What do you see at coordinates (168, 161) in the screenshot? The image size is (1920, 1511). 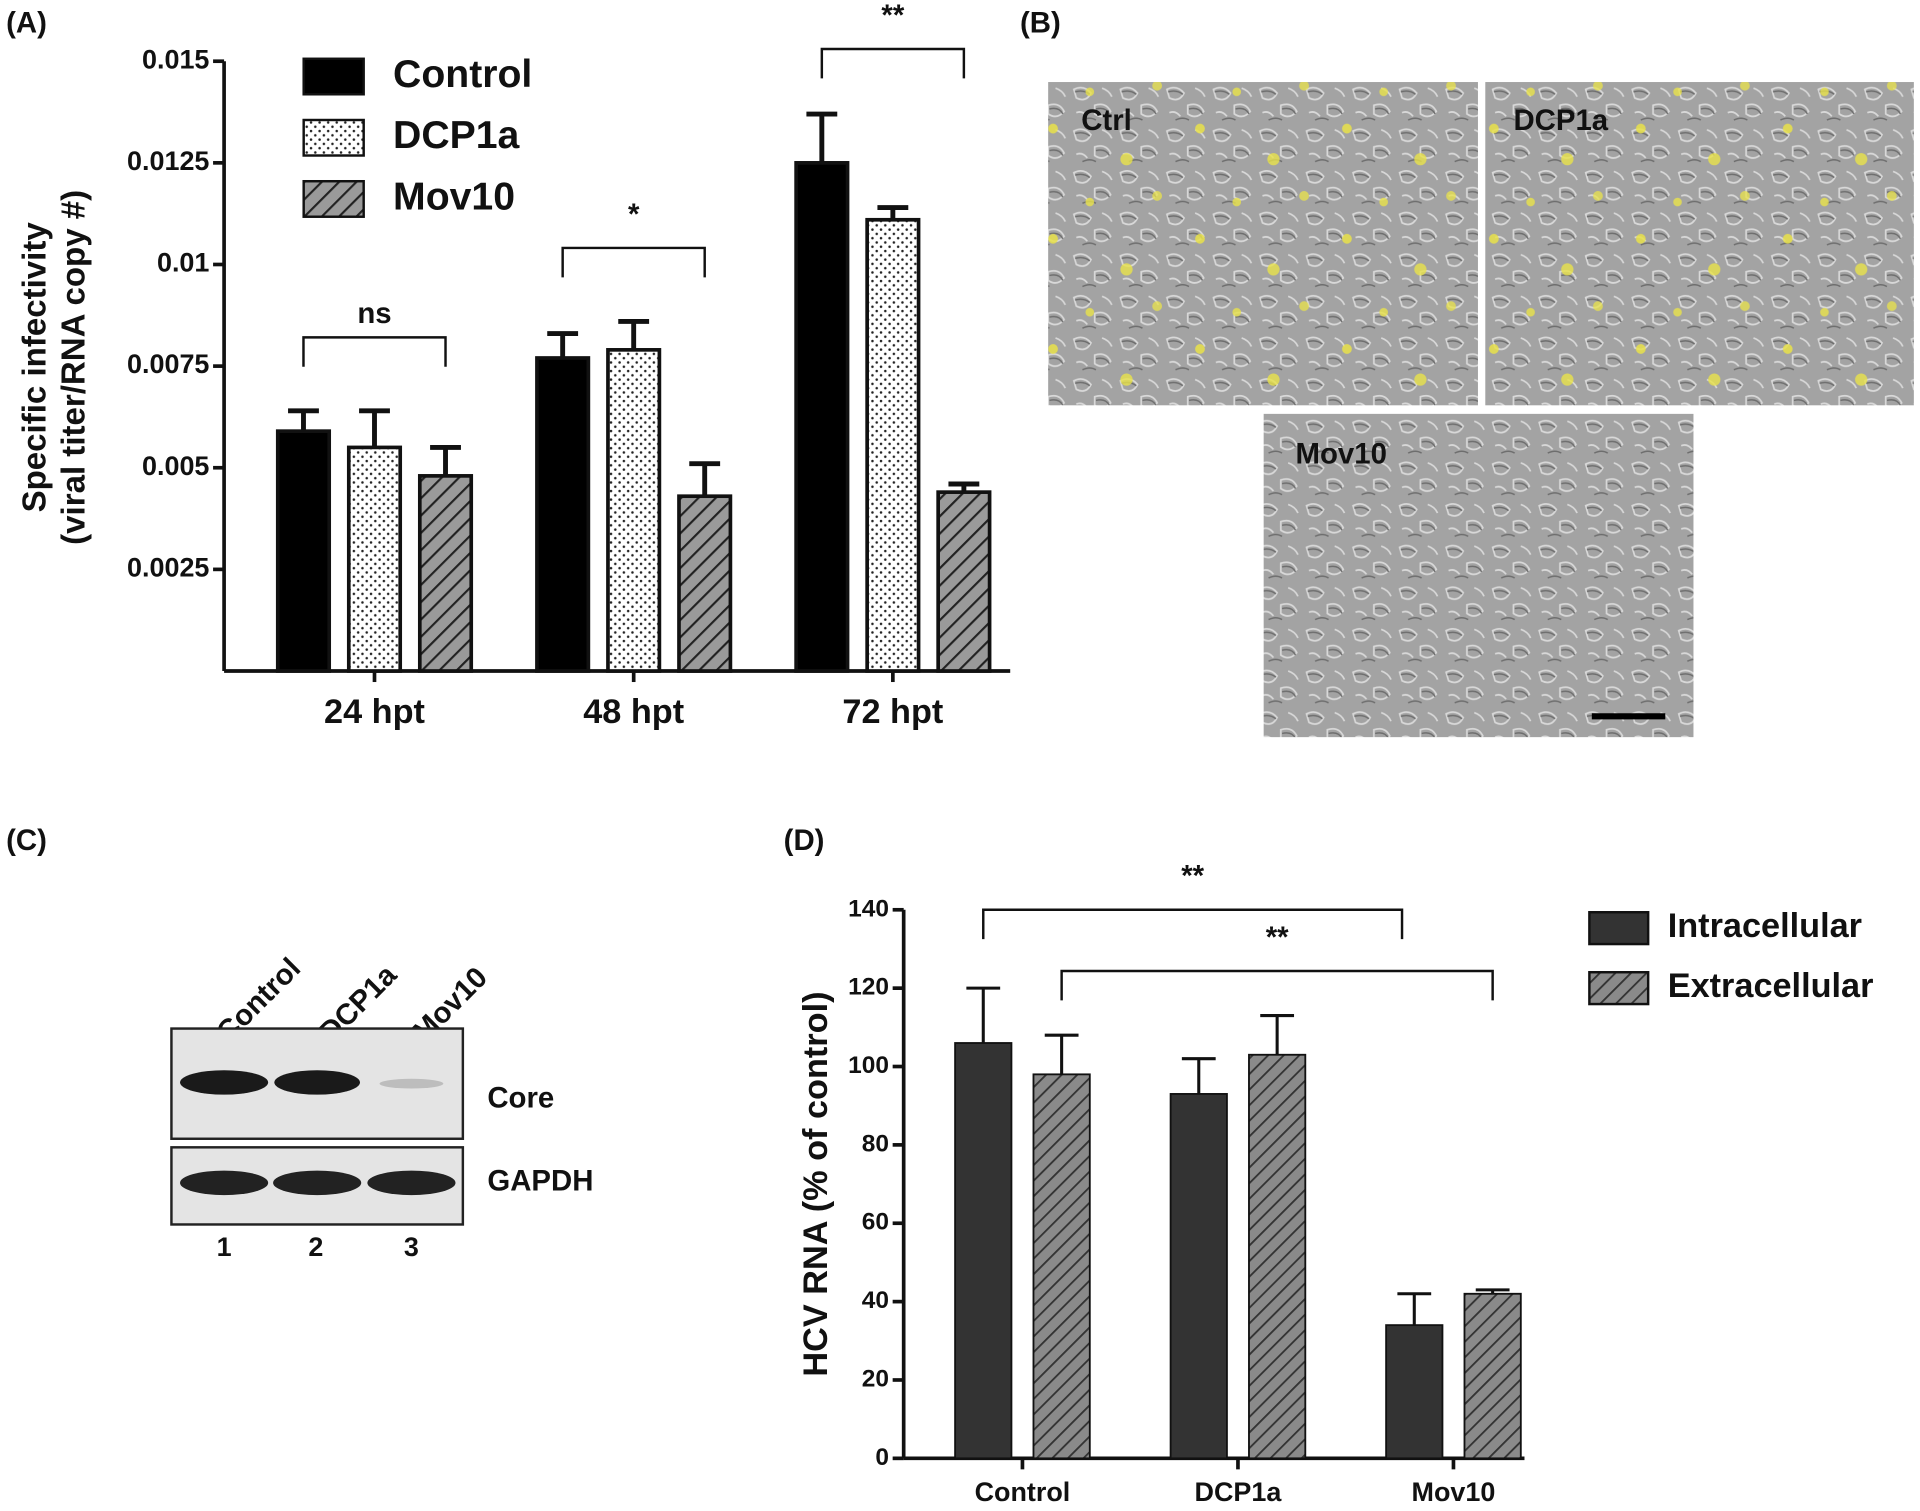 I see `y-tick-label: 0.0125` at bounding box center [168, 161].